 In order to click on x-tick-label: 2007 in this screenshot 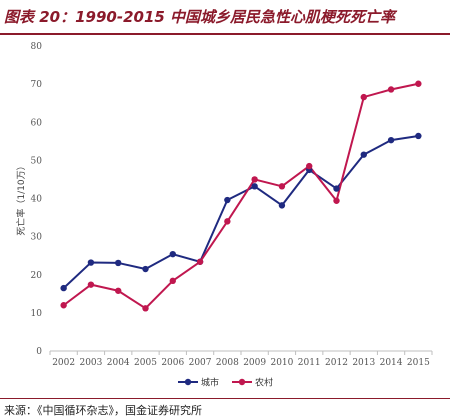, I will do `click(200, 363)`.